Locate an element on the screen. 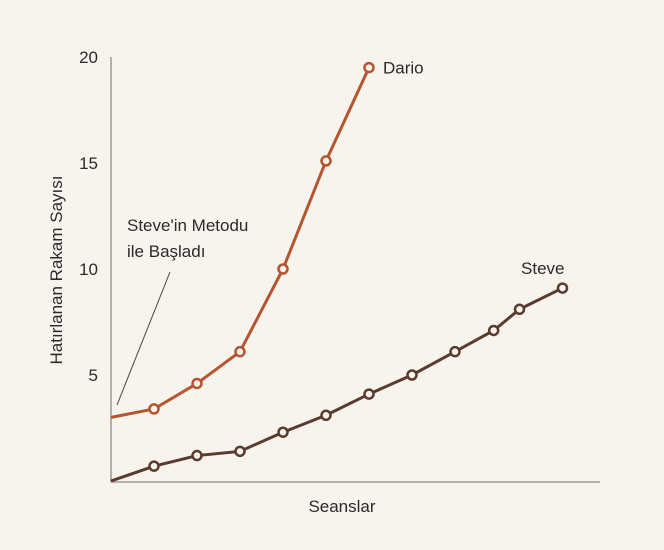 The image size is (664, 550). annotation-line-1: Steve'in Metodu is located at coordinates (187, 225).